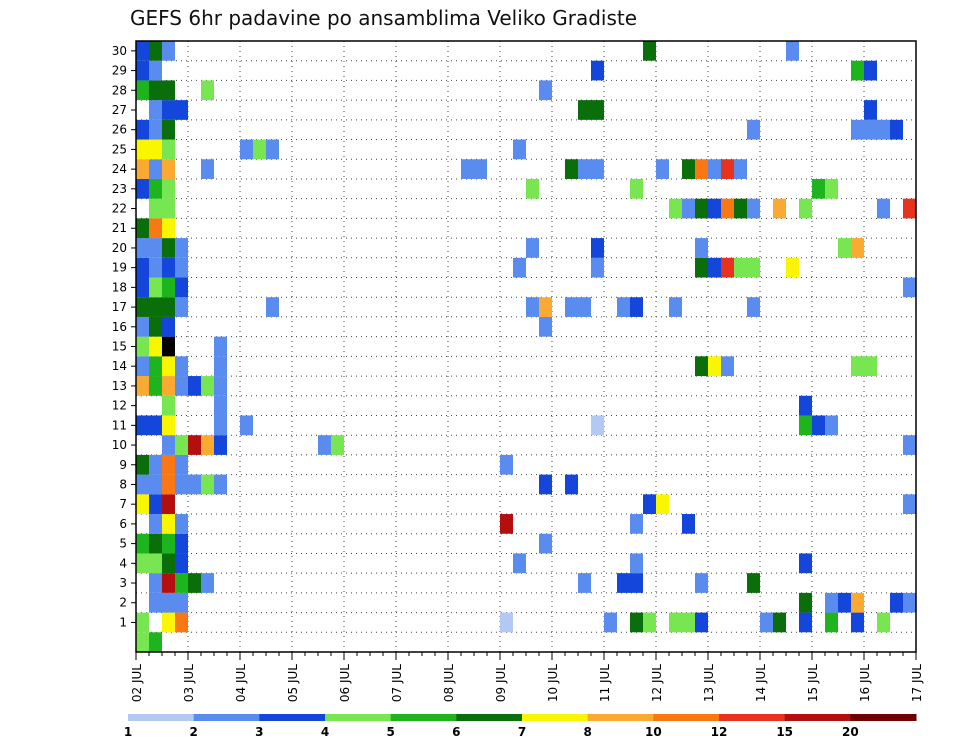  I want to click on y-tick-label: 10, so click(119, 445).